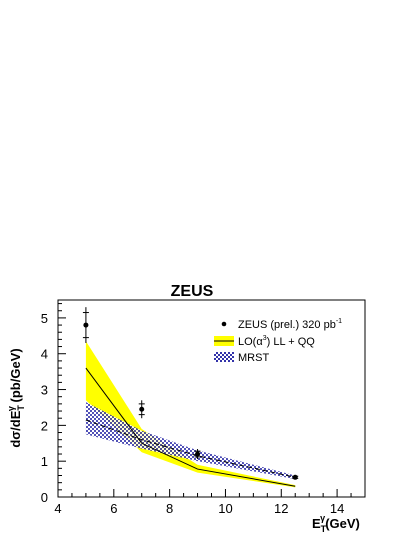 This screenshot has height=537, width=415. I want to click on x-tick-label: 10, so click(225, 508).